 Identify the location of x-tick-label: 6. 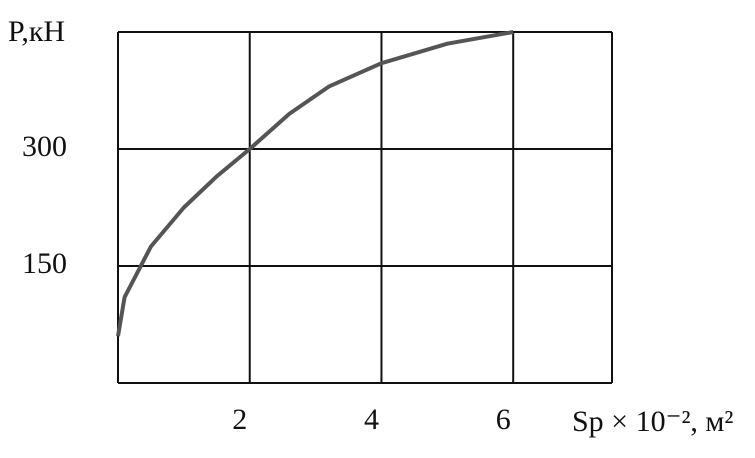
(503, 419).